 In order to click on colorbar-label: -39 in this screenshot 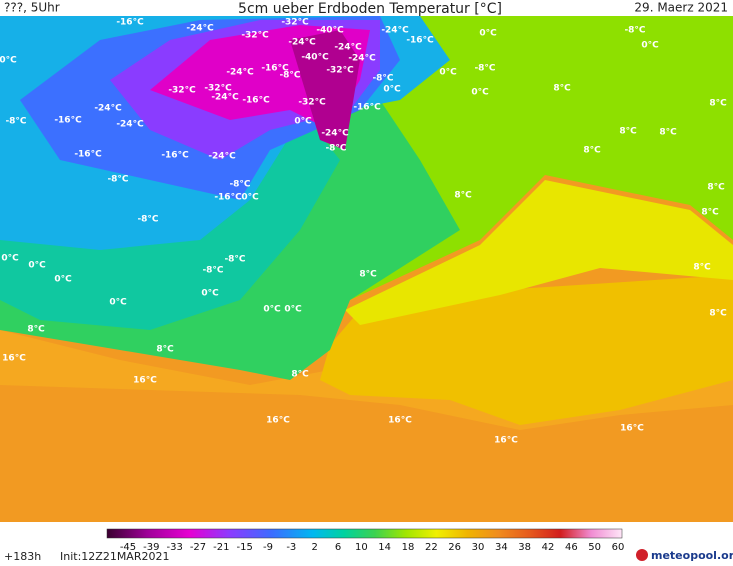, I will do `click(151, 547)`.